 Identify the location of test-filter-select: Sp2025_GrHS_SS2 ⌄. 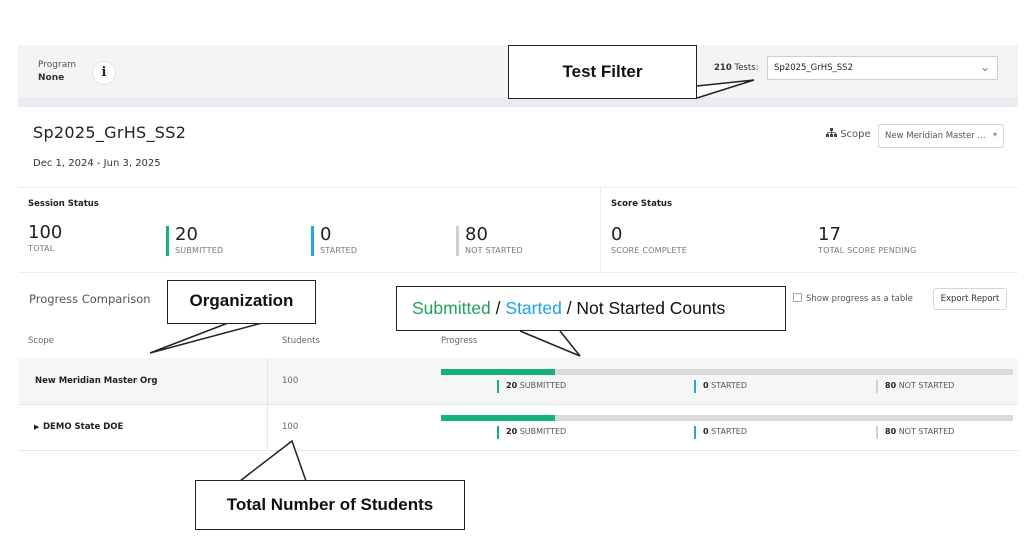
(882, 68).